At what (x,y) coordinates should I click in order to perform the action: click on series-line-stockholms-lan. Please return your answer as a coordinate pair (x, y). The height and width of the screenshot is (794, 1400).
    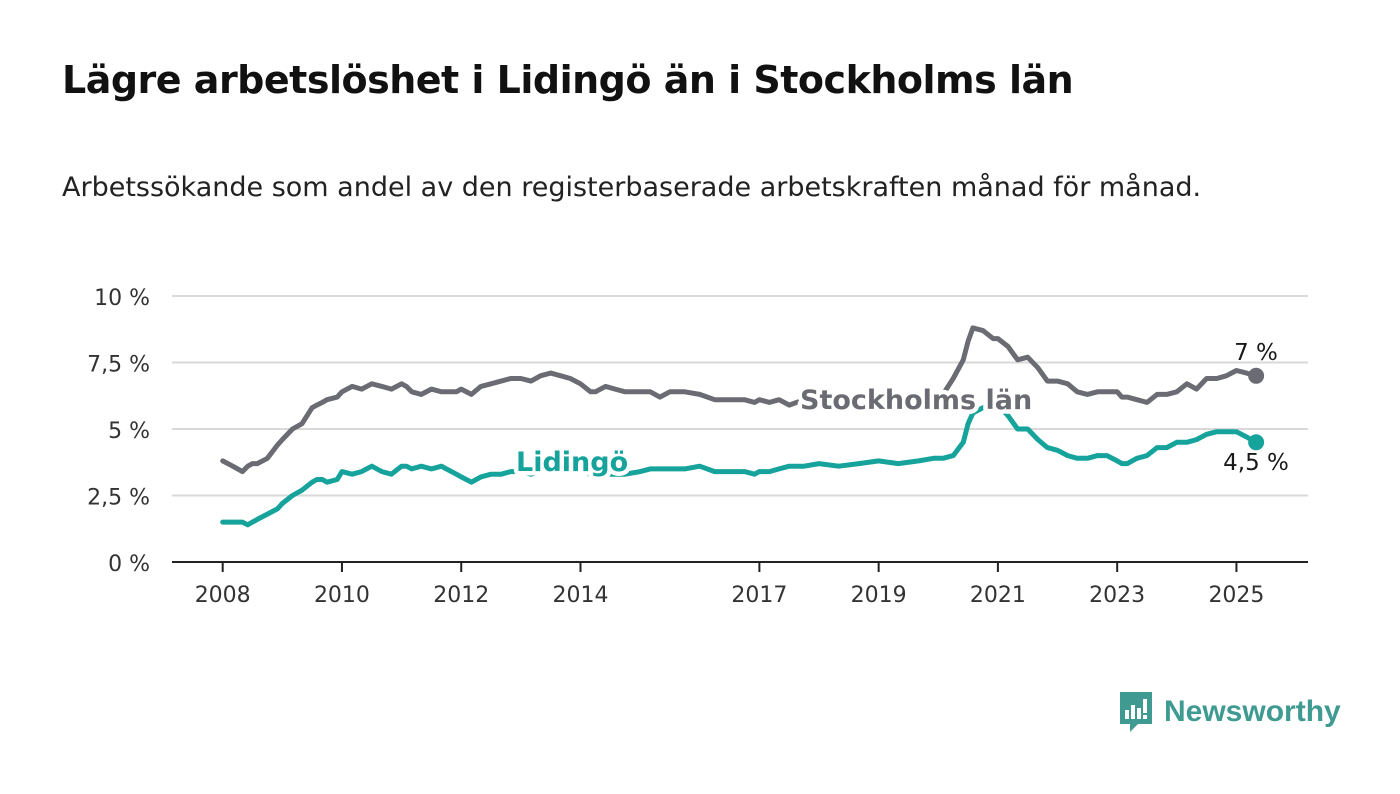
    Looking at the image, I should click on (739, 400).